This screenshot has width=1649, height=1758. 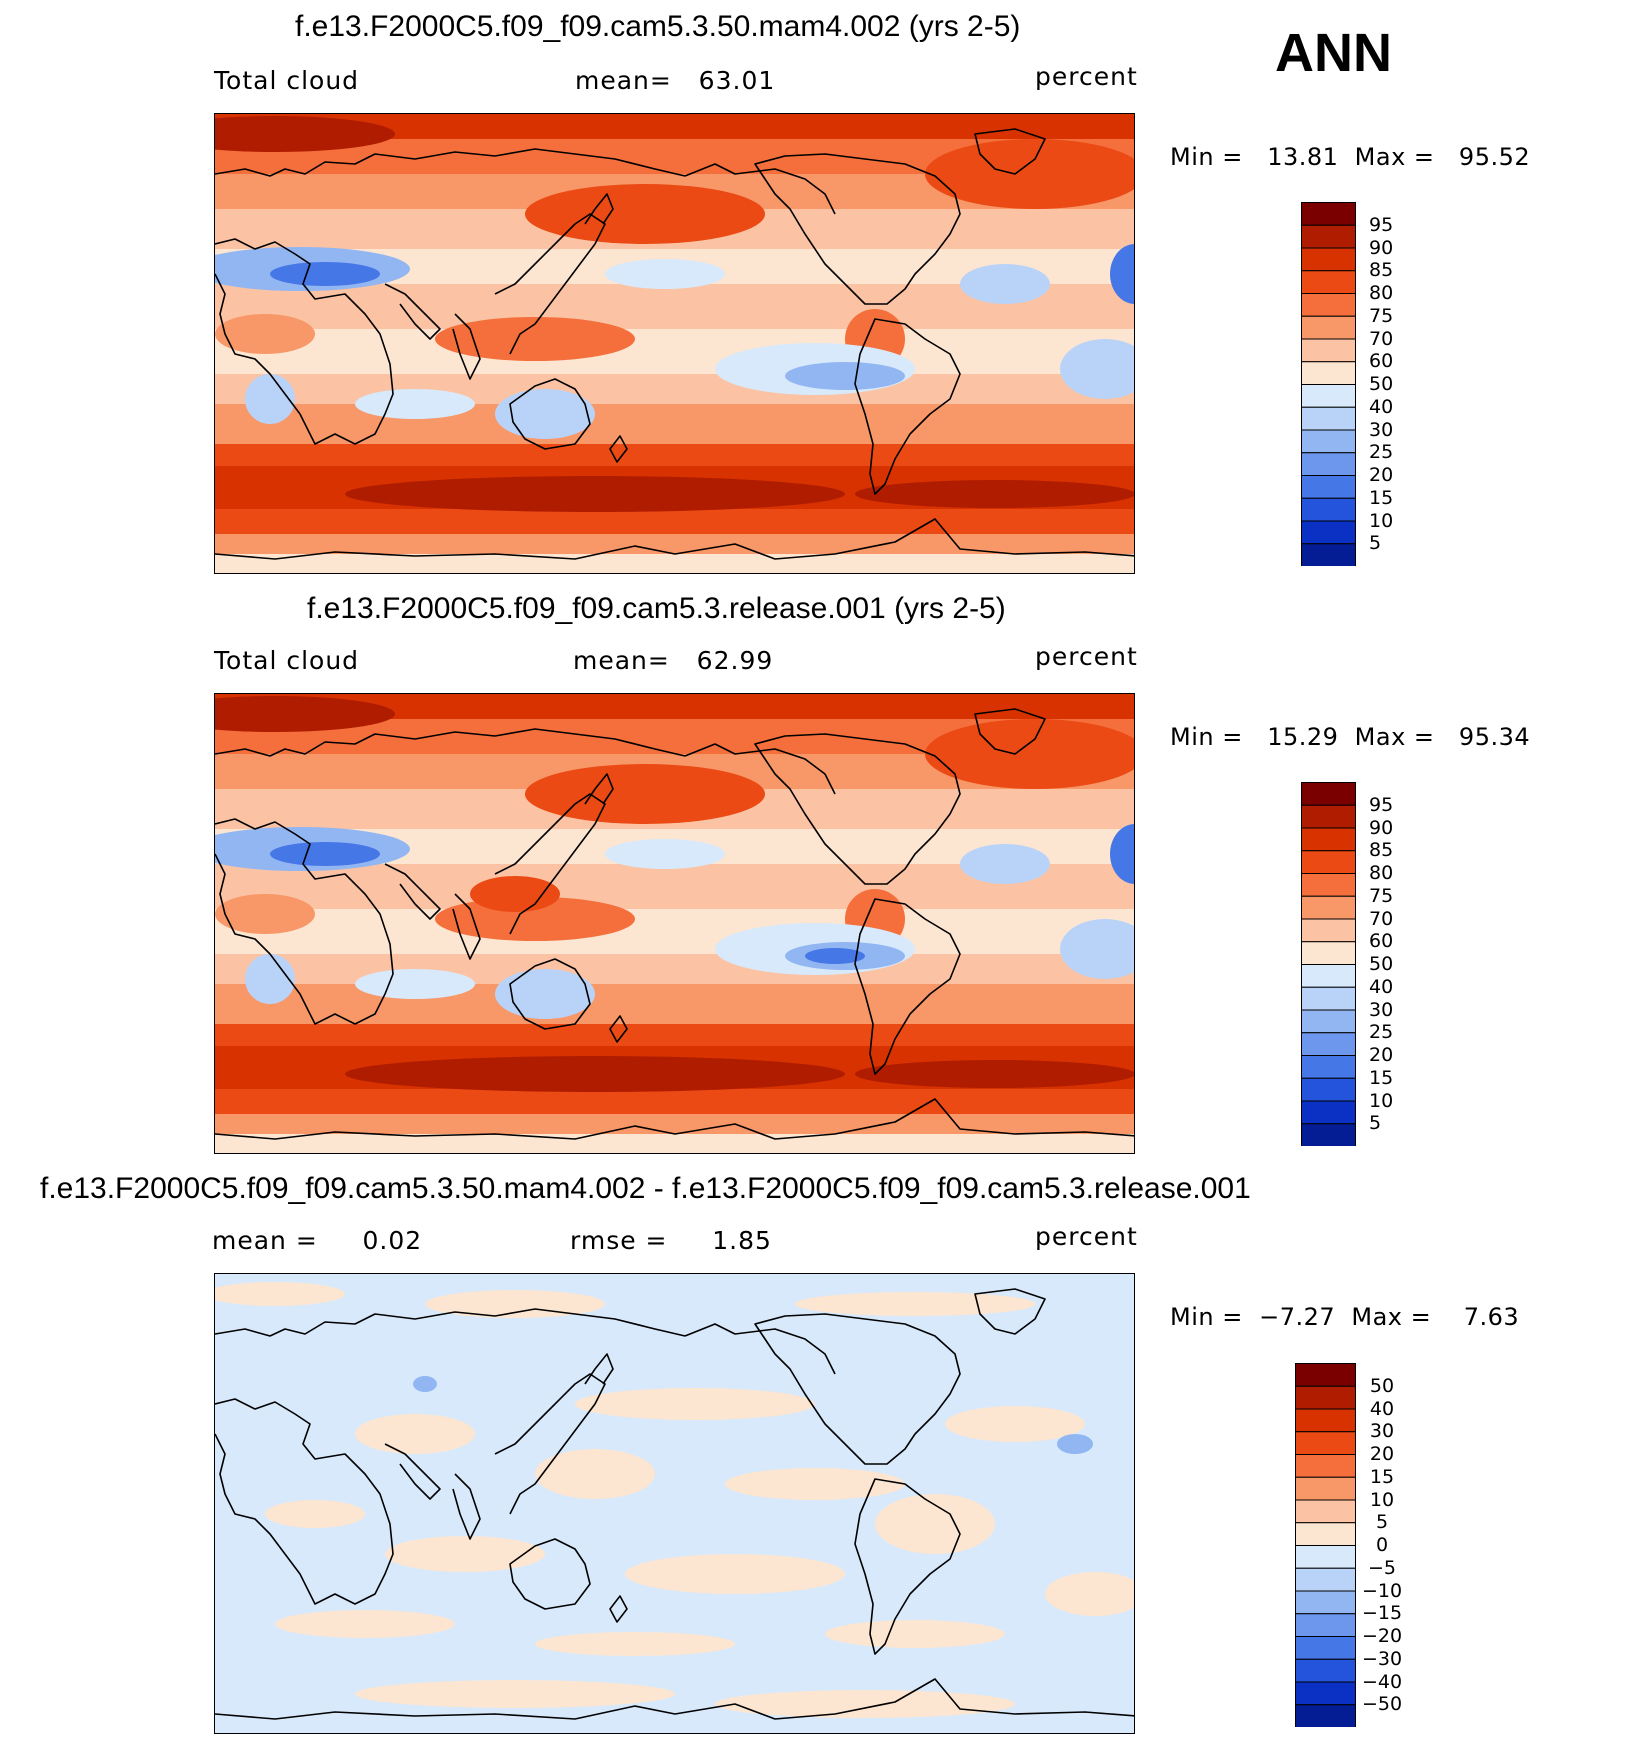 What do you see at coordinates (1382, 1636) in the screenshot?
I see `colorbar-tick-label: −20` at bounding box center [1382, 1636].